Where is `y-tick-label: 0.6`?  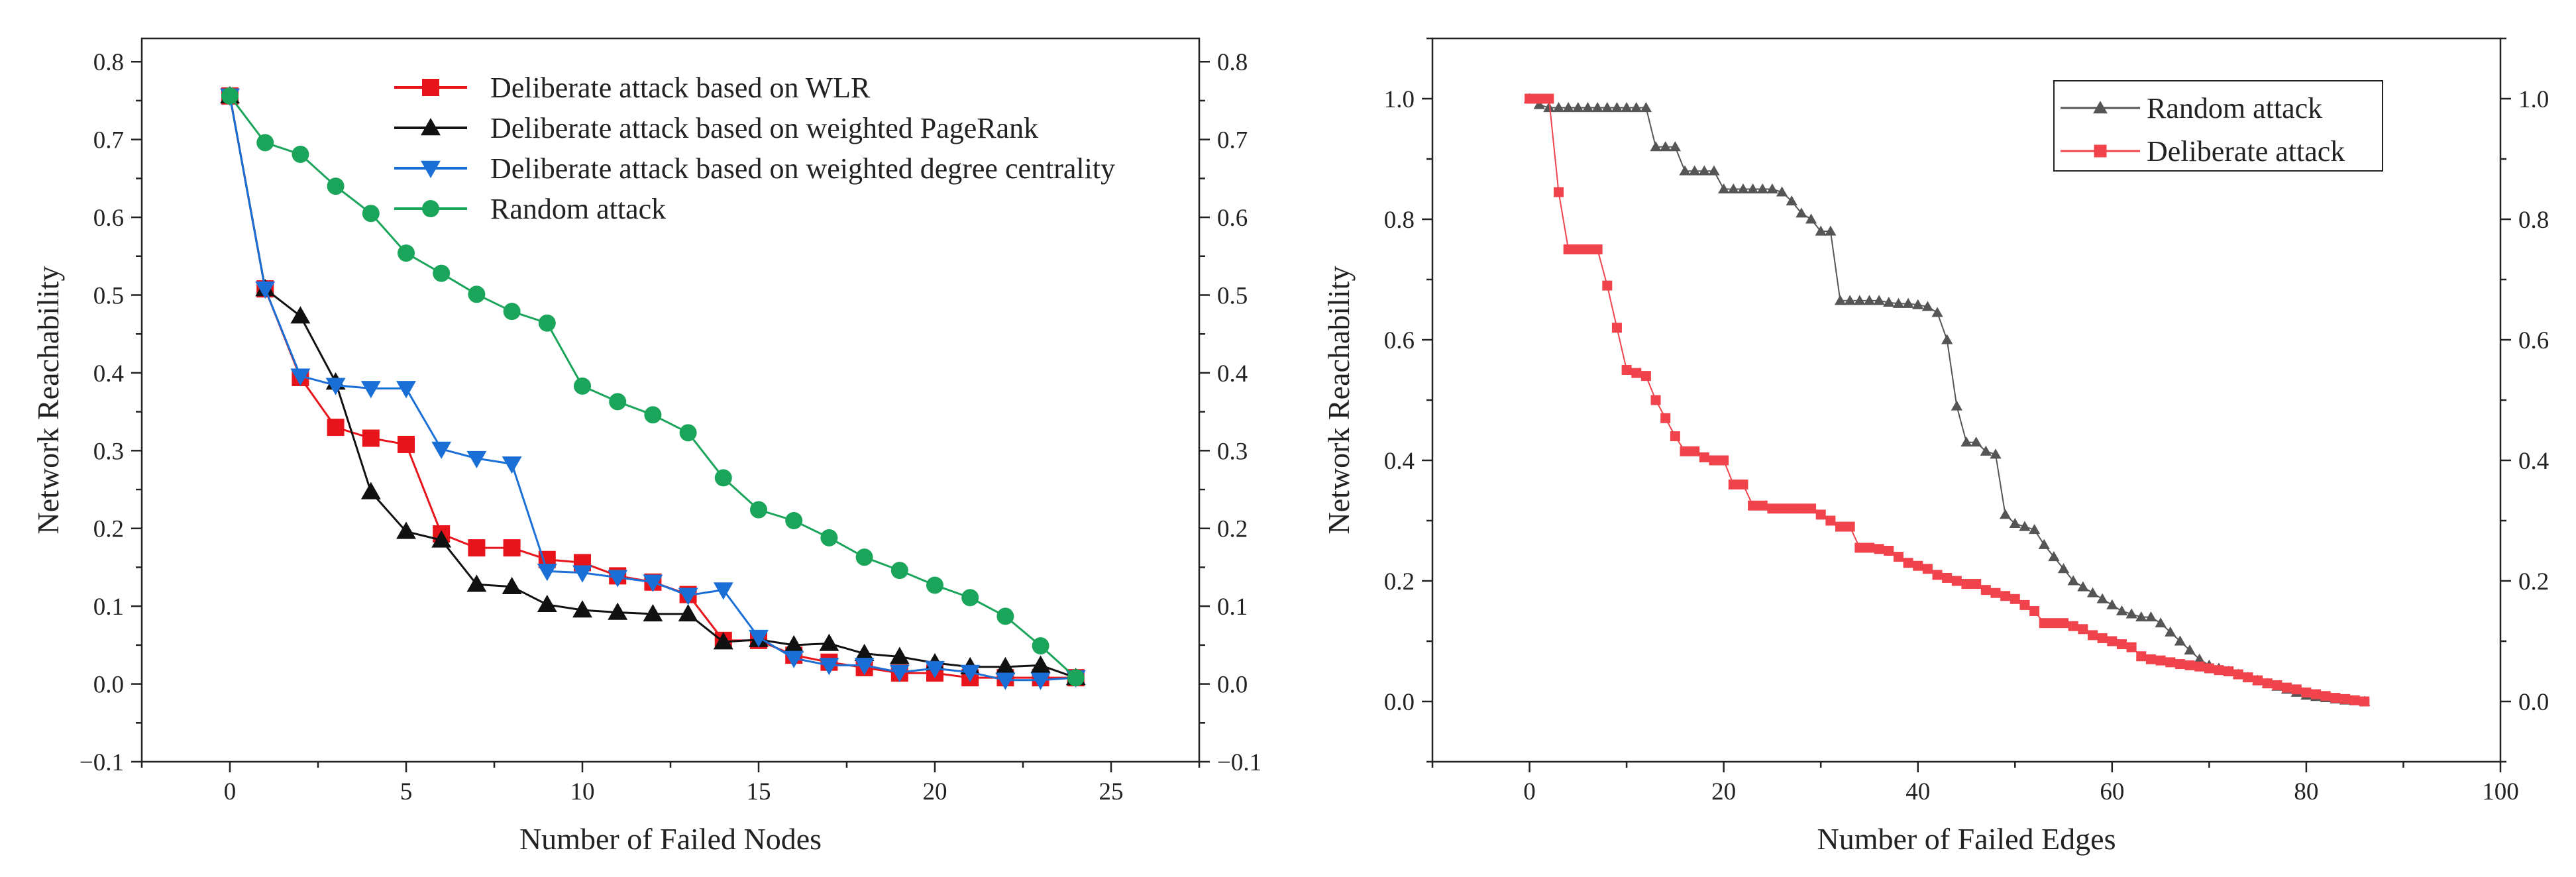
y-tick-label: 0.6 is located at coordinates (108, 218).